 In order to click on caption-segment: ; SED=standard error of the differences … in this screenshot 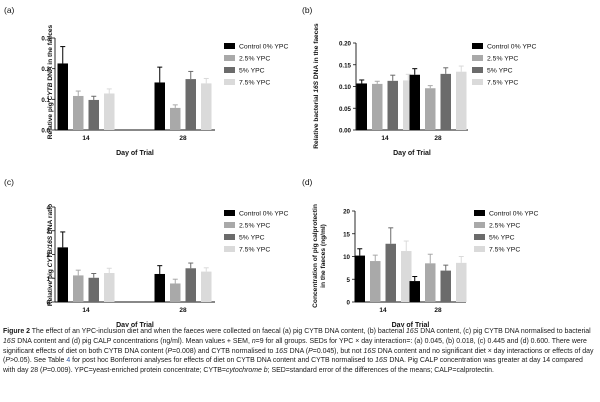, I will do `click(380, 371)`.